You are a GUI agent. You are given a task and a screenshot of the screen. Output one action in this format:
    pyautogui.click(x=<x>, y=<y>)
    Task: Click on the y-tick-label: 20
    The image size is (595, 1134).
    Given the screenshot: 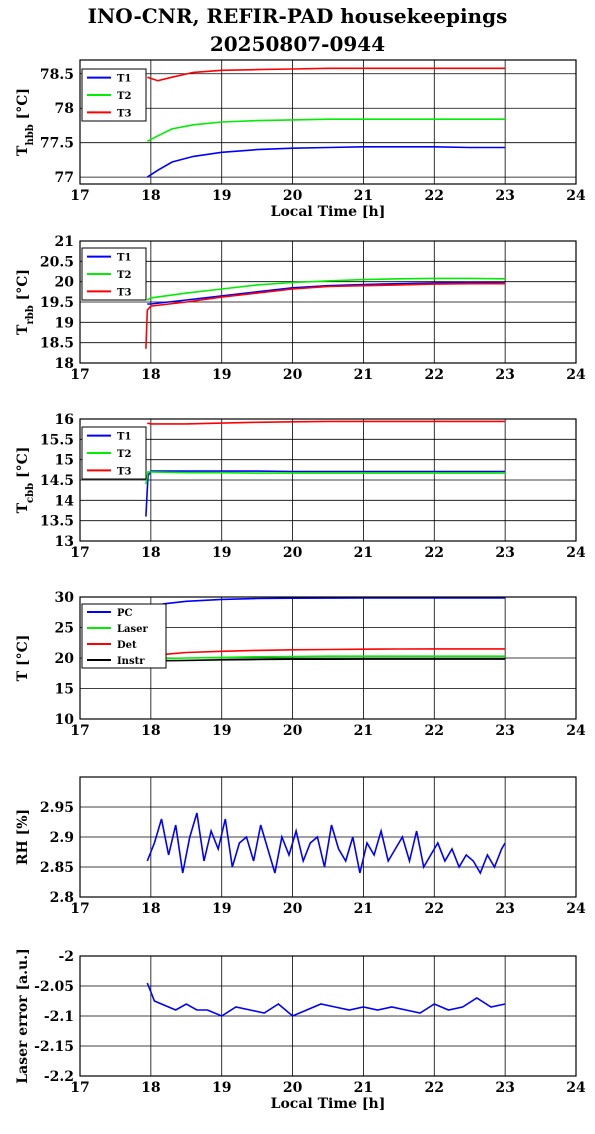 What is the action you would take?
    pyautogui.click(x=65, y=659)
    